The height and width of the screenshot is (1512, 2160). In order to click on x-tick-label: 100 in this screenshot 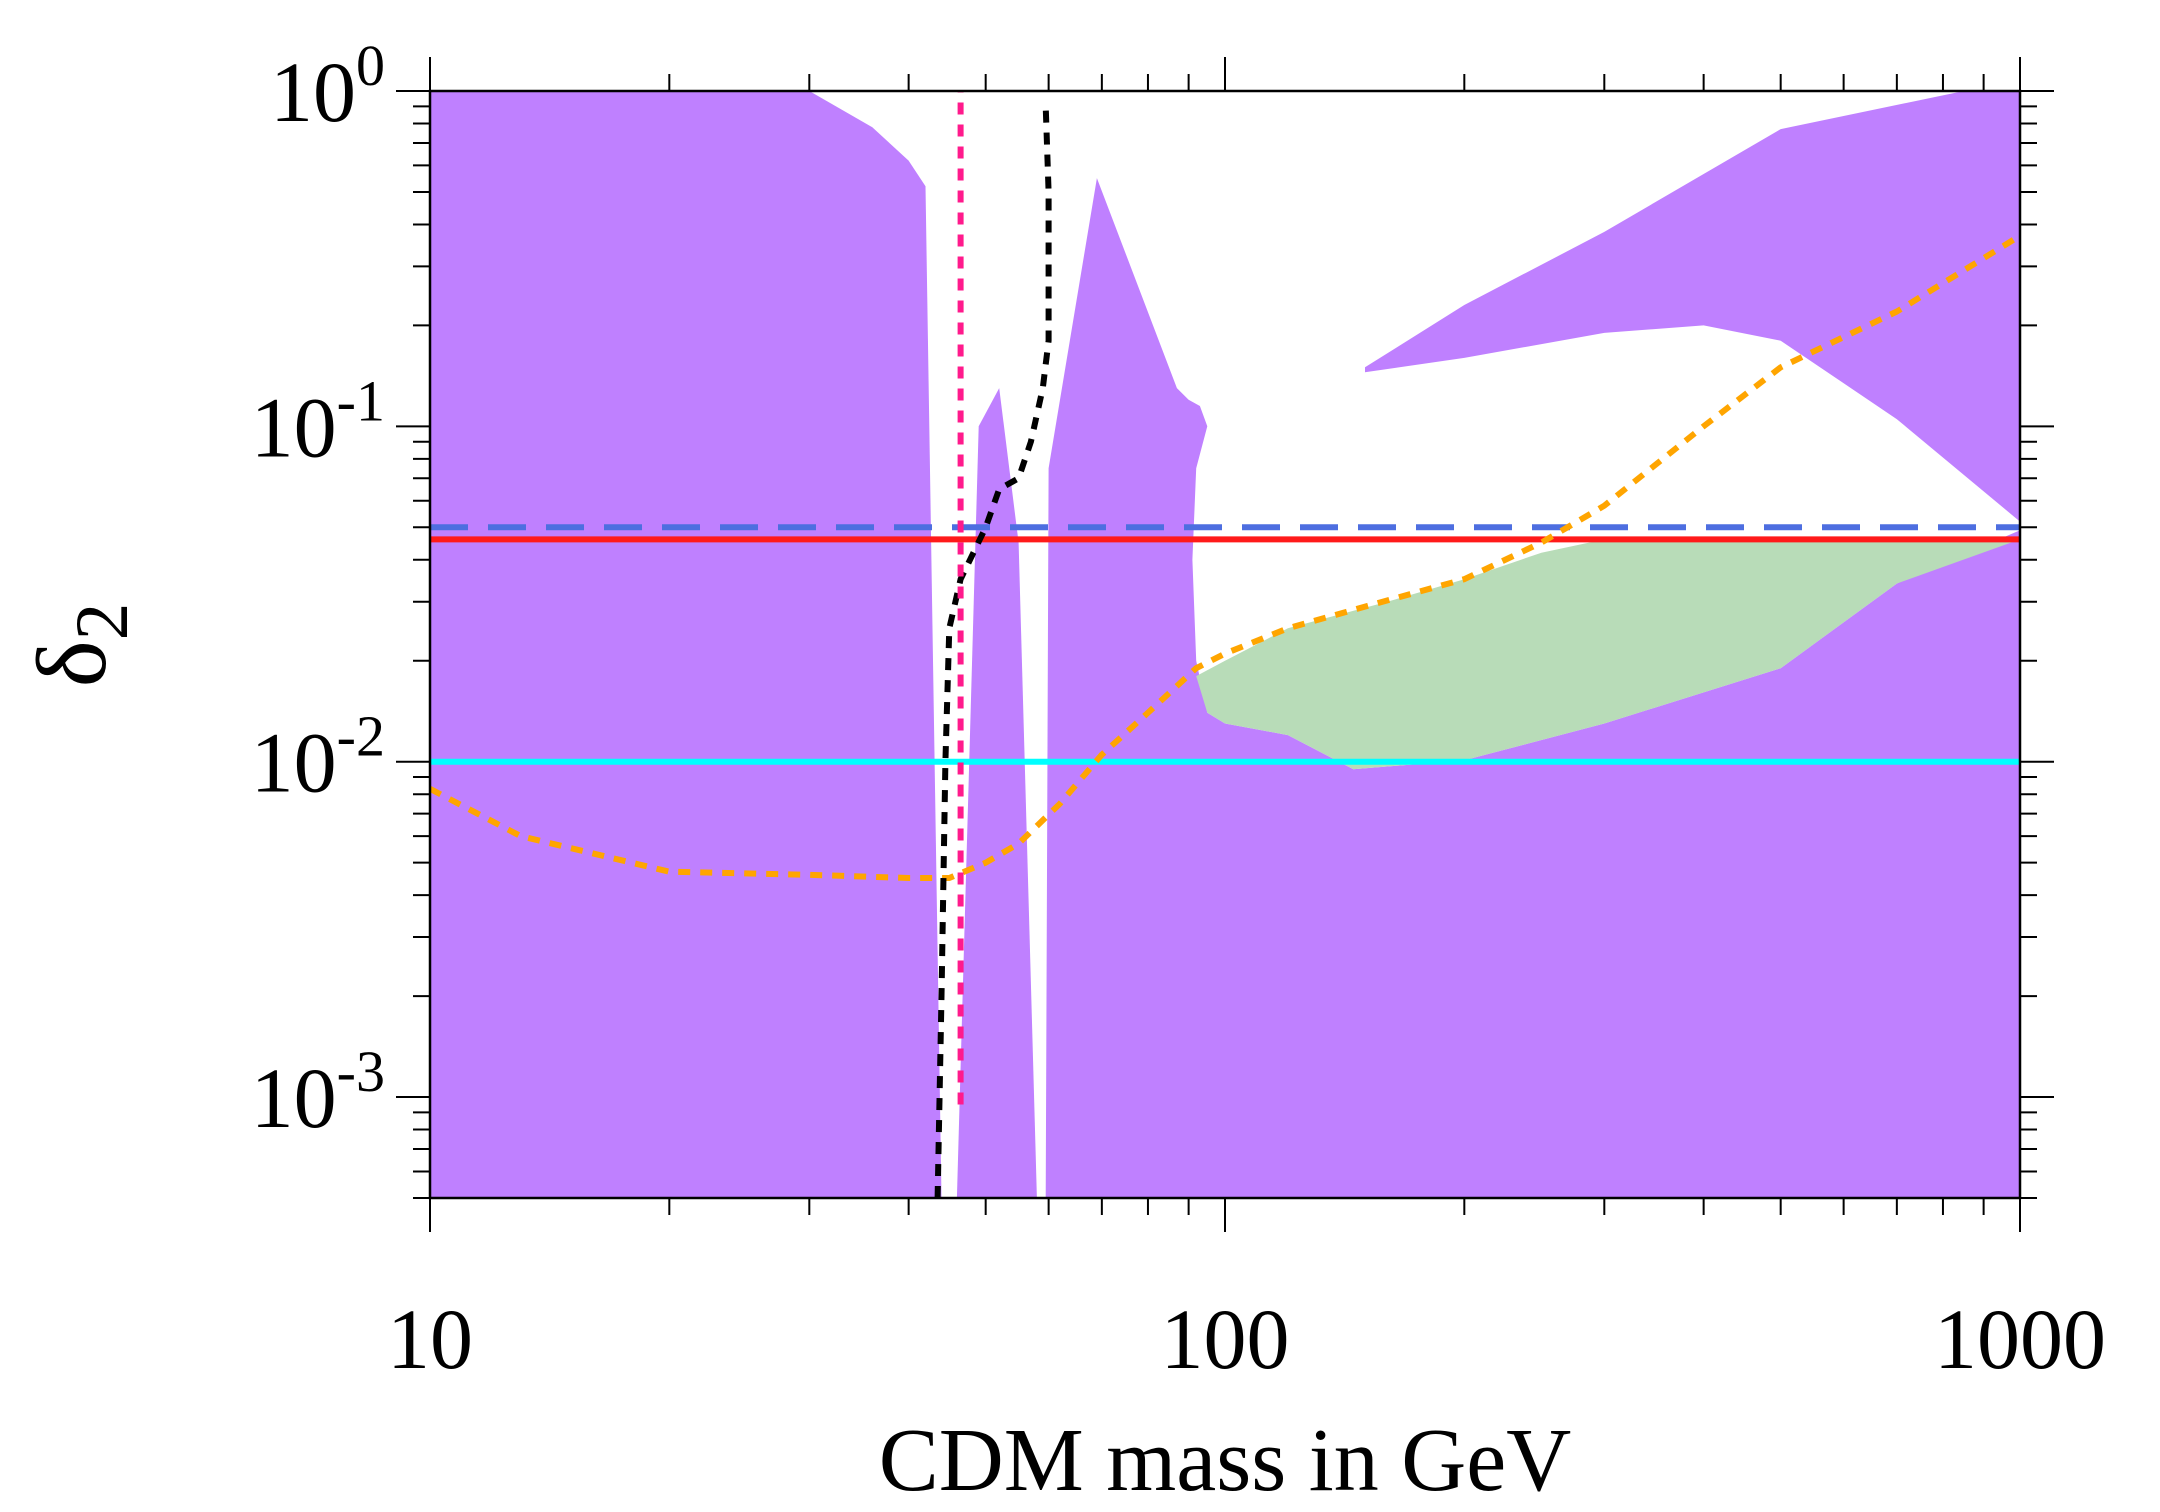, I will do `click(1225, 1339)`.